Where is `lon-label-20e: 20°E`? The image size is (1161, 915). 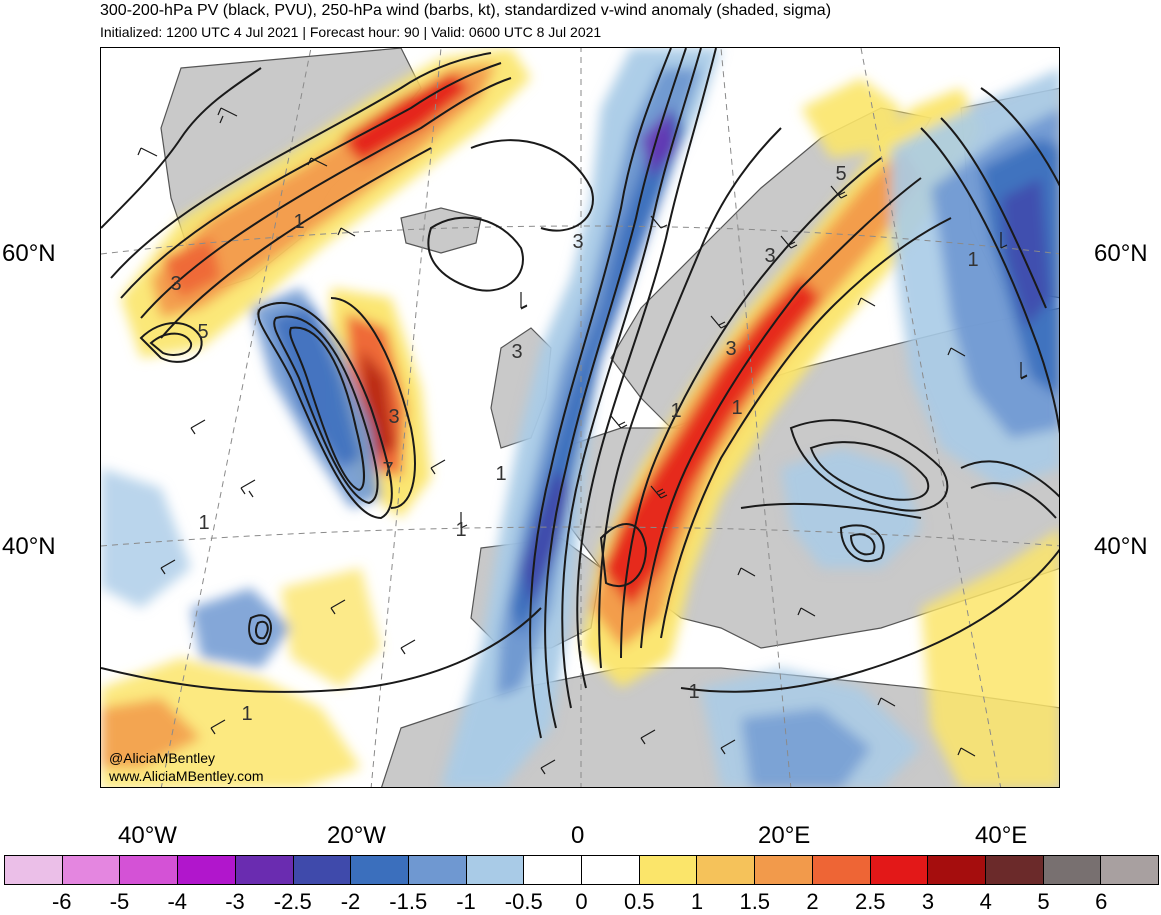 lon-label-20e: 20°E is located at coordinates (784, 835).